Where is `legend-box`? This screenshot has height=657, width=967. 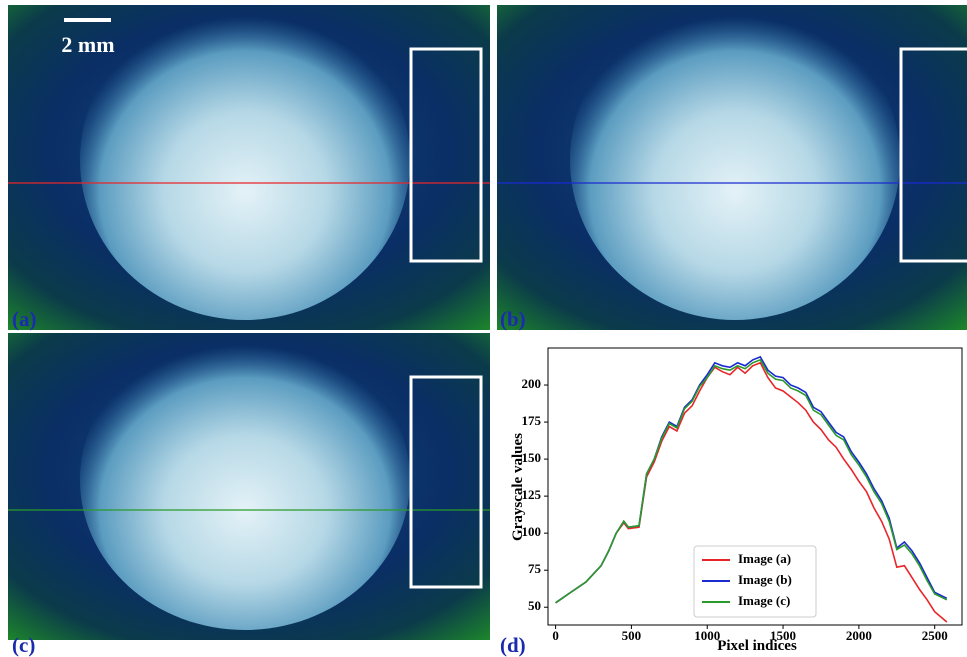 legend-box is located at coordinates (755, 581).